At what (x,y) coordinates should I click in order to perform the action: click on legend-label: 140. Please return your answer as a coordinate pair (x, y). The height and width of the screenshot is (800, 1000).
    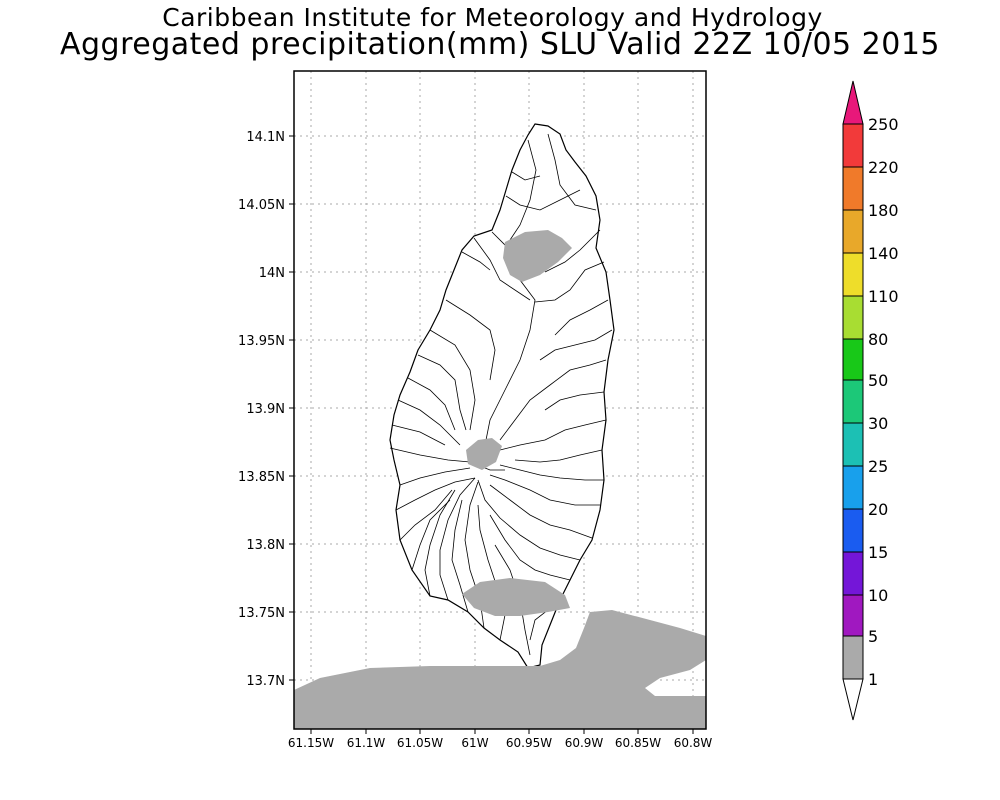
    Looking at the image, I should click on (883, 253).